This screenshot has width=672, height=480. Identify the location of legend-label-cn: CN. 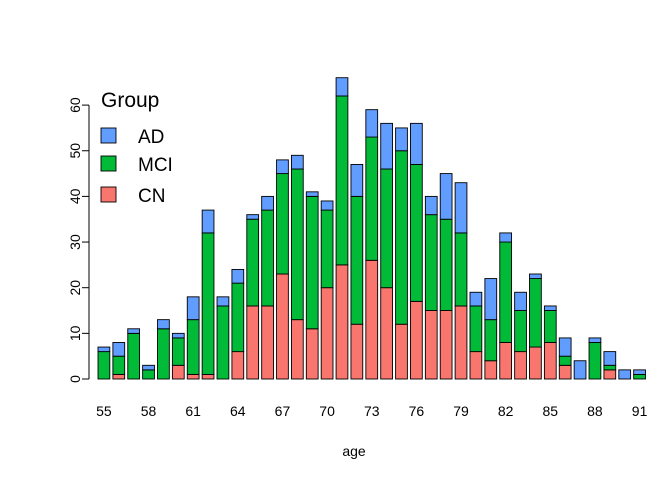
(151, 196).